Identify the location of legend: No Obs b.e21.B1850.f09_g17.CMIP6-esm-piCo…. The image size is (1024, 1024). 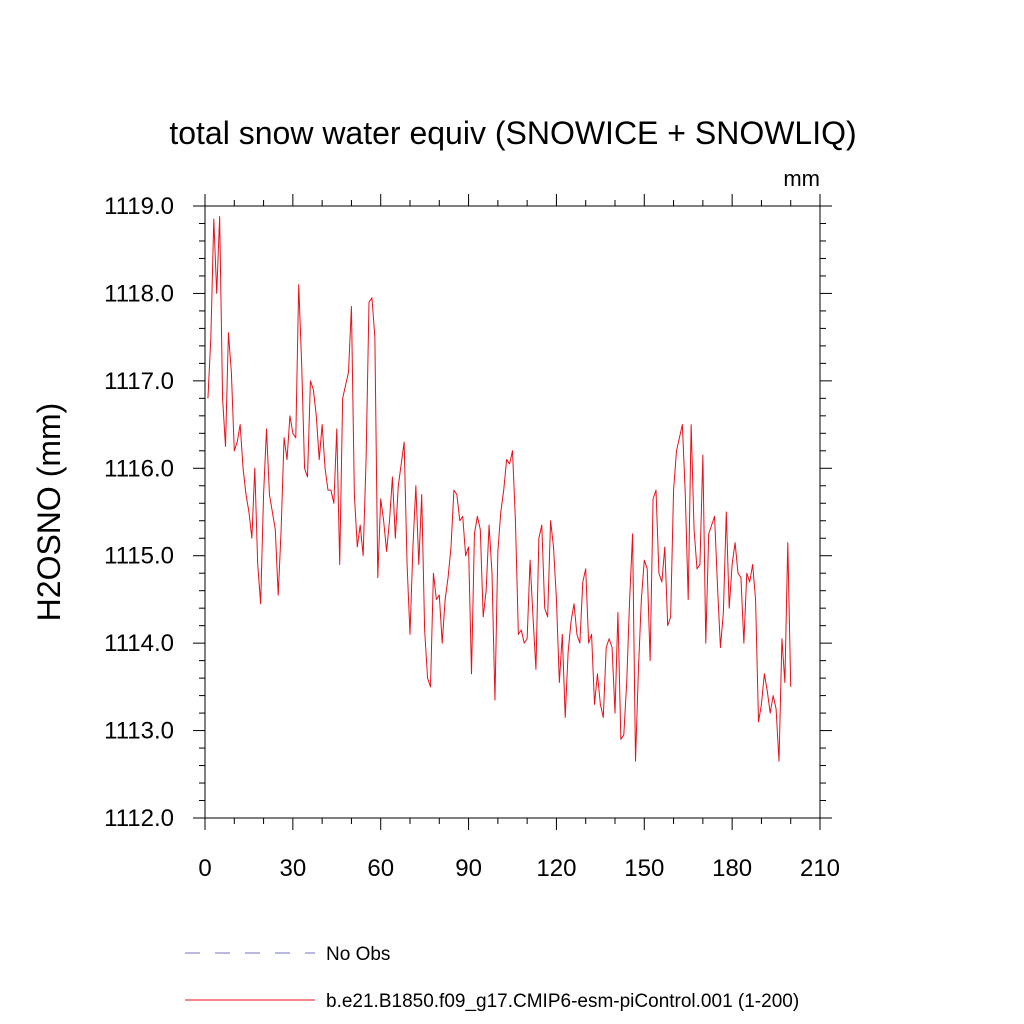
(492, 978).